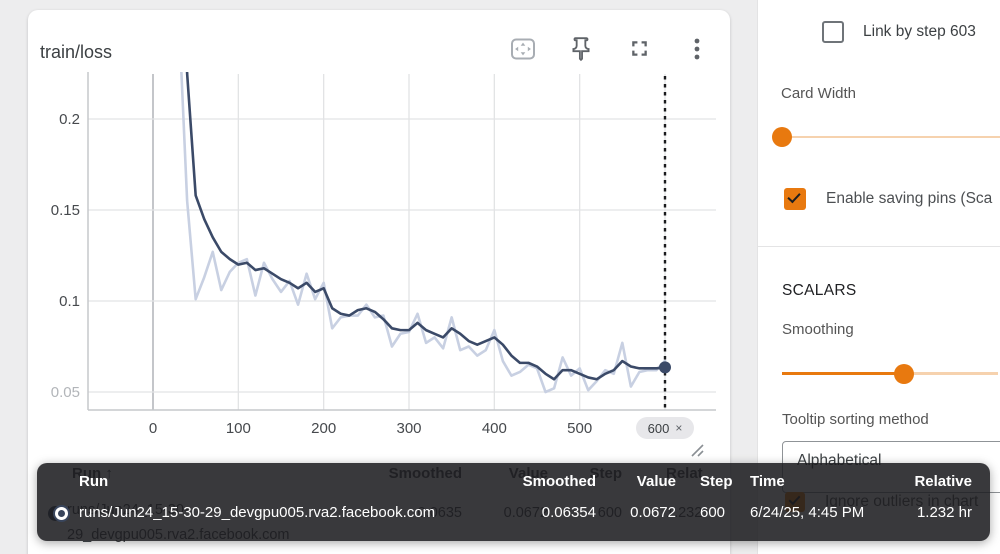 The height and width of the screenshot is (554, 1000). I want to click on pin-button, so click(581, 51).